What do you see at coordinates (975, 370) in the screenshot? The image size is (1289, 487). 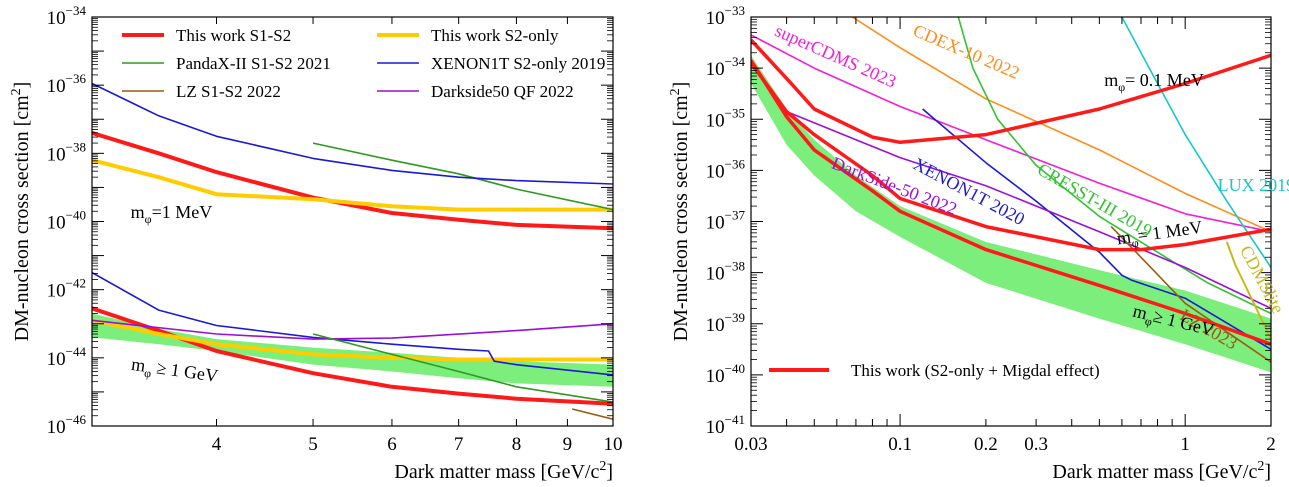 I see `legend-label: This work (S2-only + Migdal effect)` at bounding box center [975, 370].